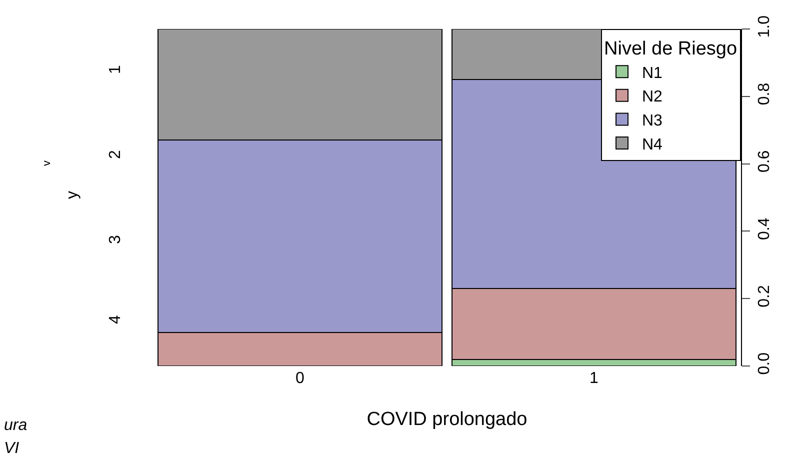 Image resolution: width=801 pixels, height=472 pixels. I want to click on y-tick-label: 1.0, so click(765, 26).